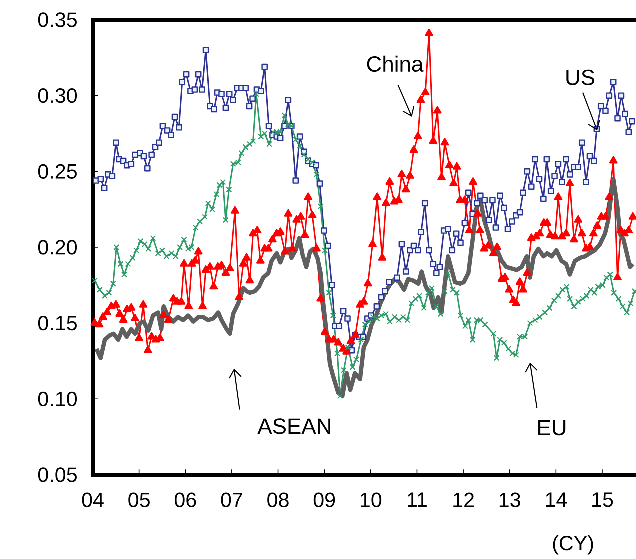 This screenshot has width=636, height=559. What do you see at coordinates (417, 500) in the screenshot?
I see `x-tick-label: 11` at bounding box center [417, 500].